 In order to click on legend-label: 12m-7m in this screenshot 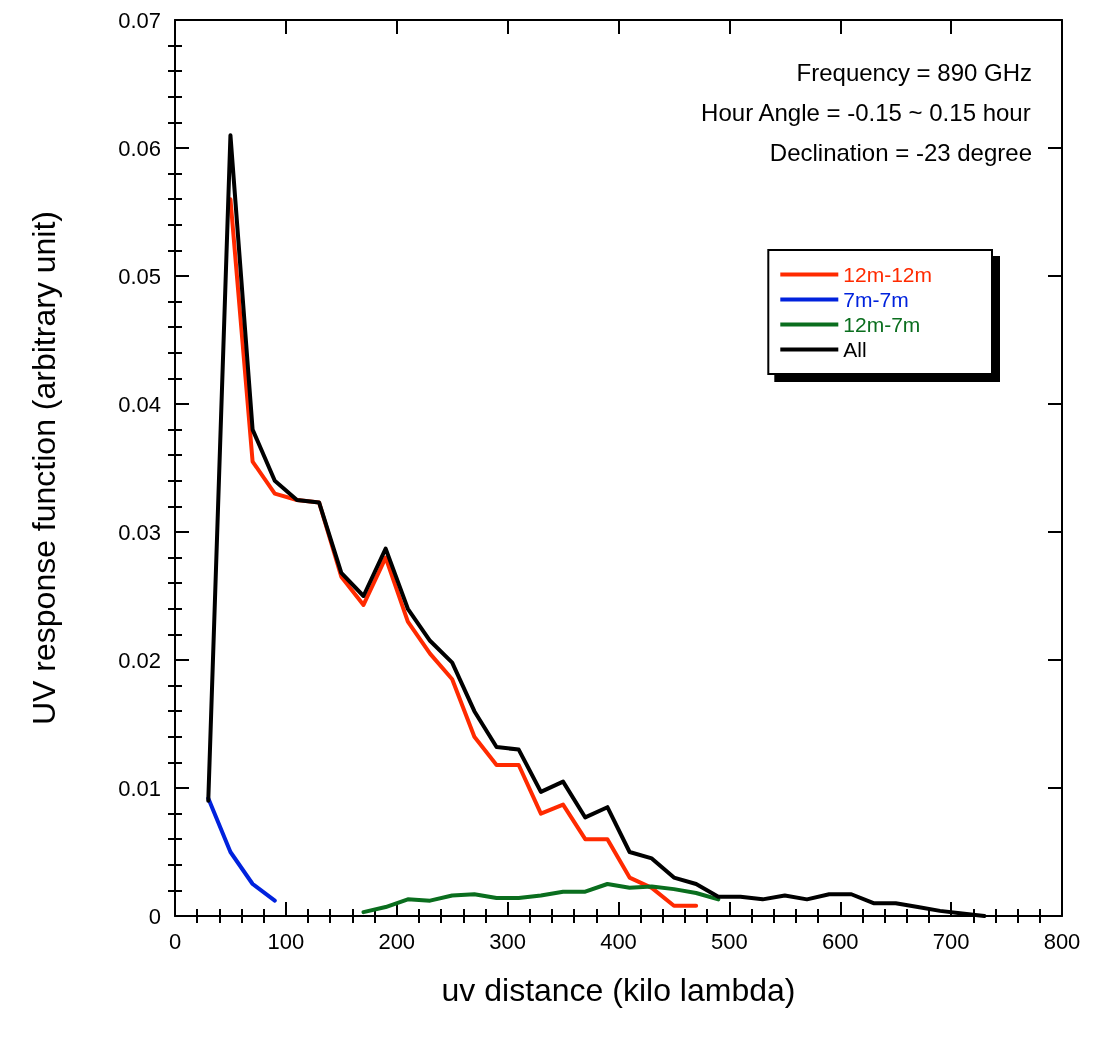, I will do `click(882, 324)`.